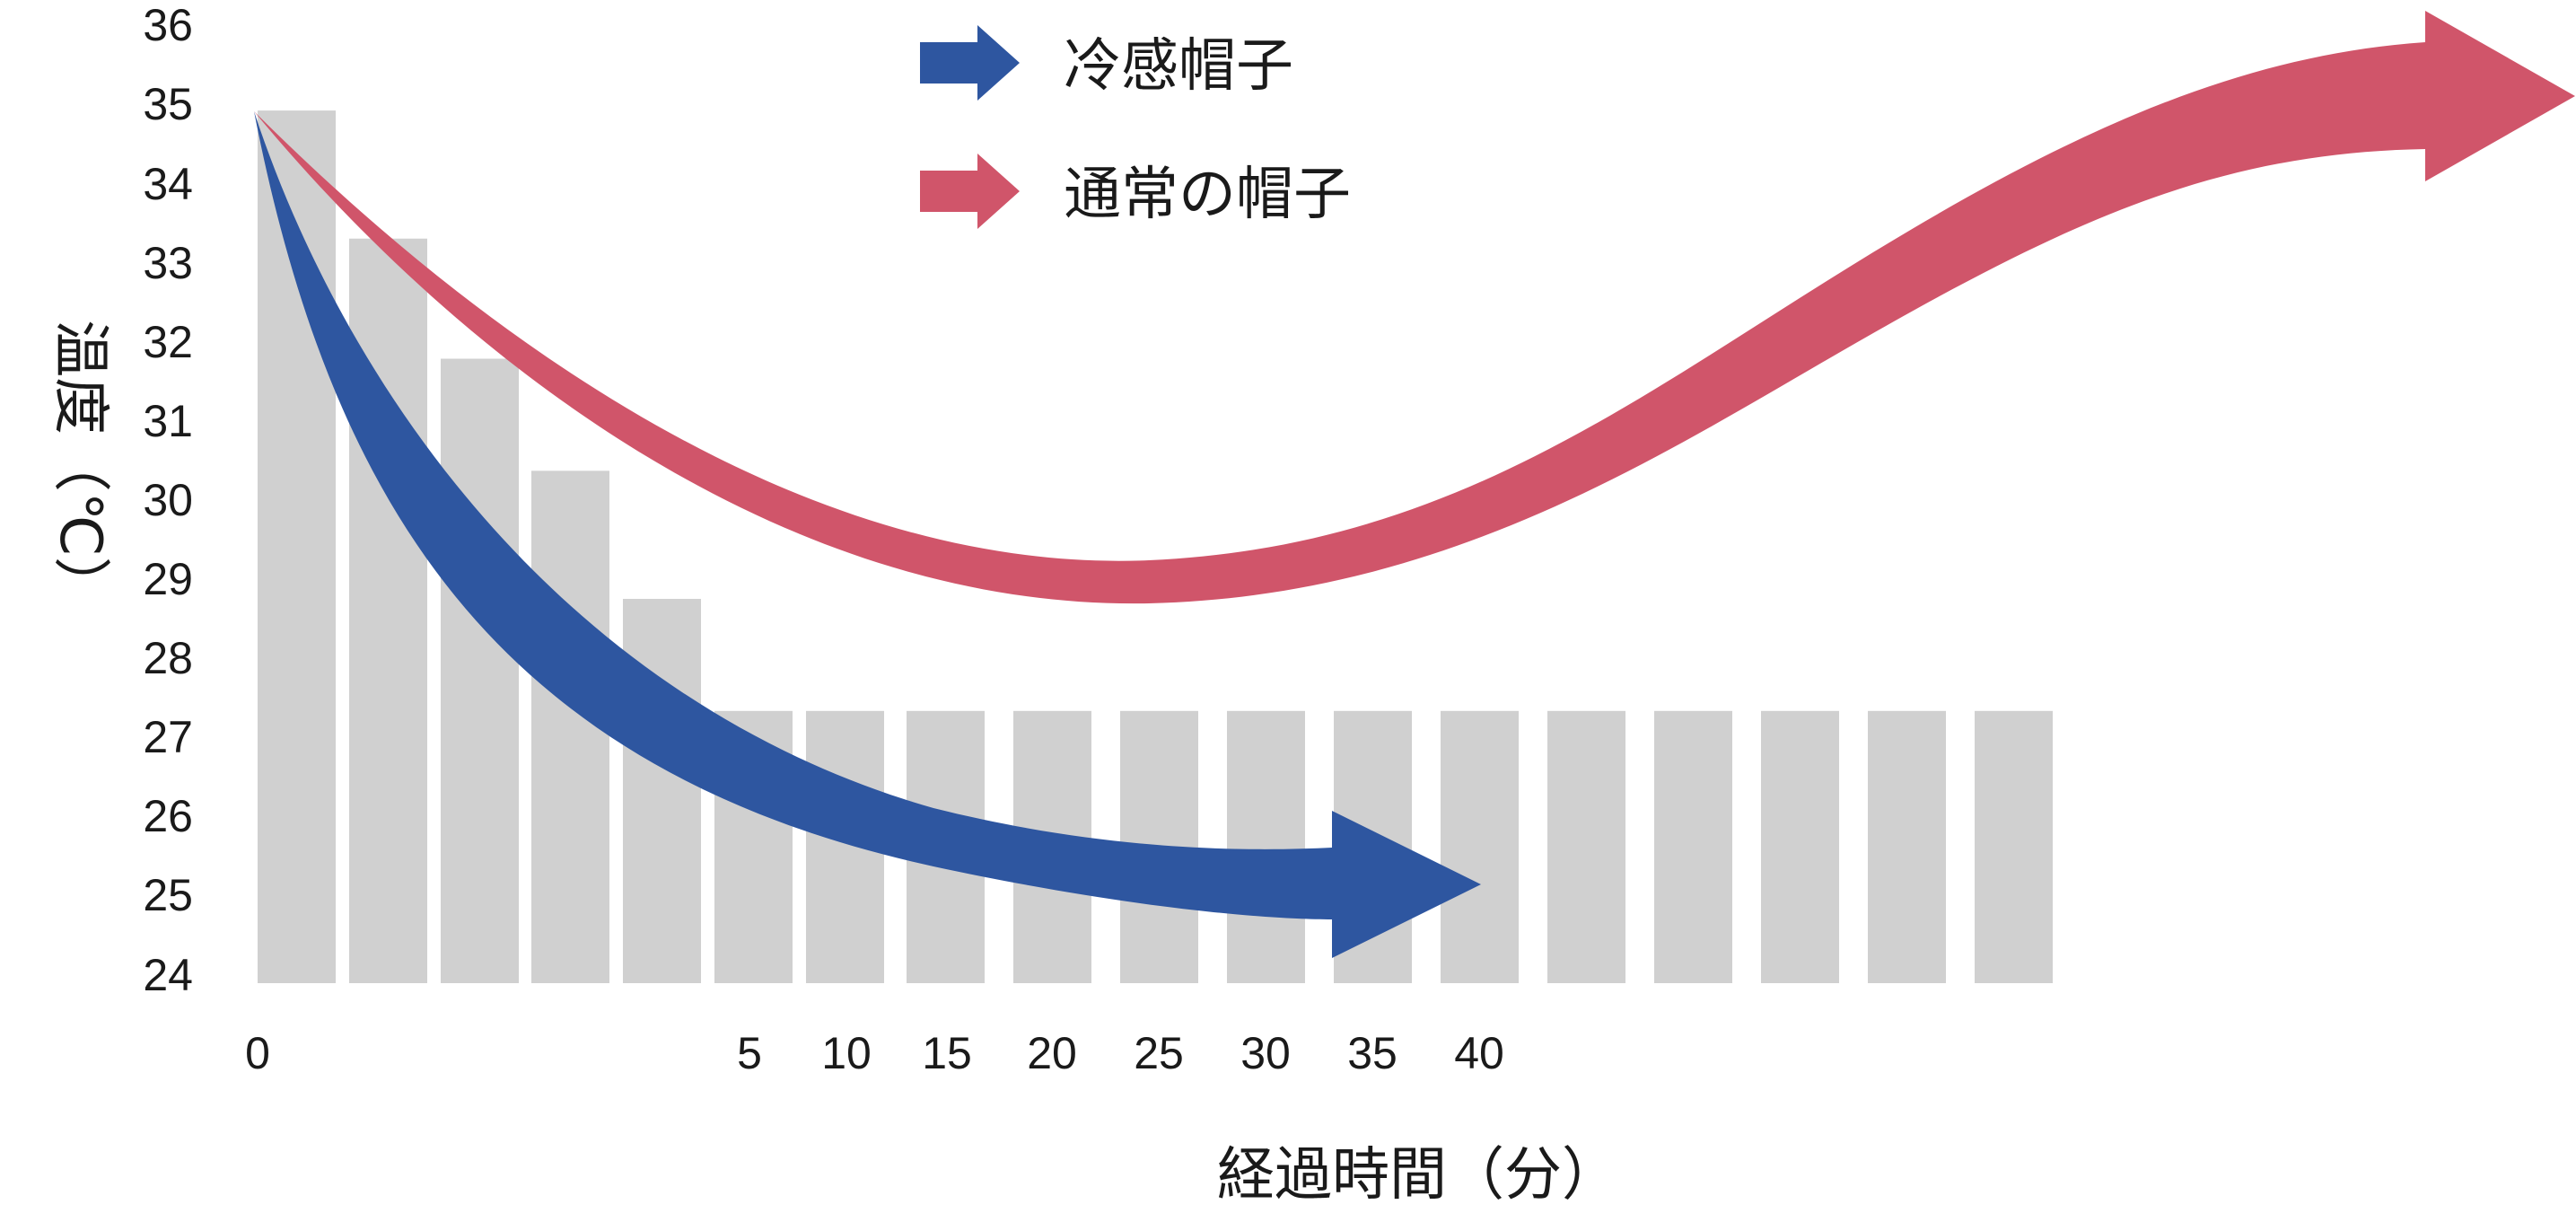  What do you see at coordinates (874, 1053) in the screenshot?
I see `x-axis-ticks: 0 5 10 15 20 25 30 35 40` at bounding box center [874, 1053].